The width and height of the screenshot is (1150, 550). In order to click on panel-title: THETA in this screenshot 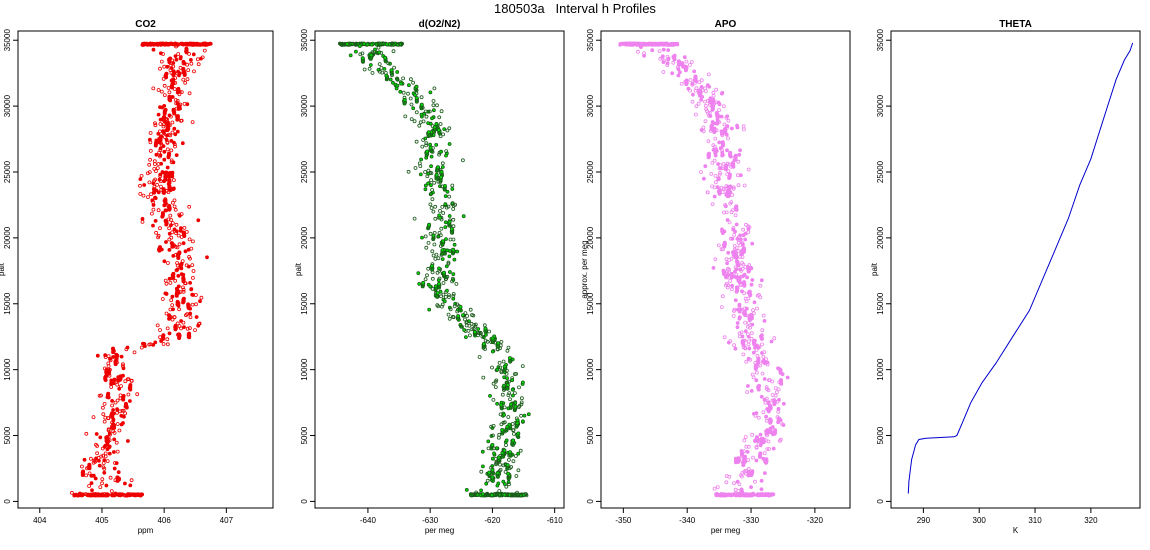, I will do `click(1015, 24)`.